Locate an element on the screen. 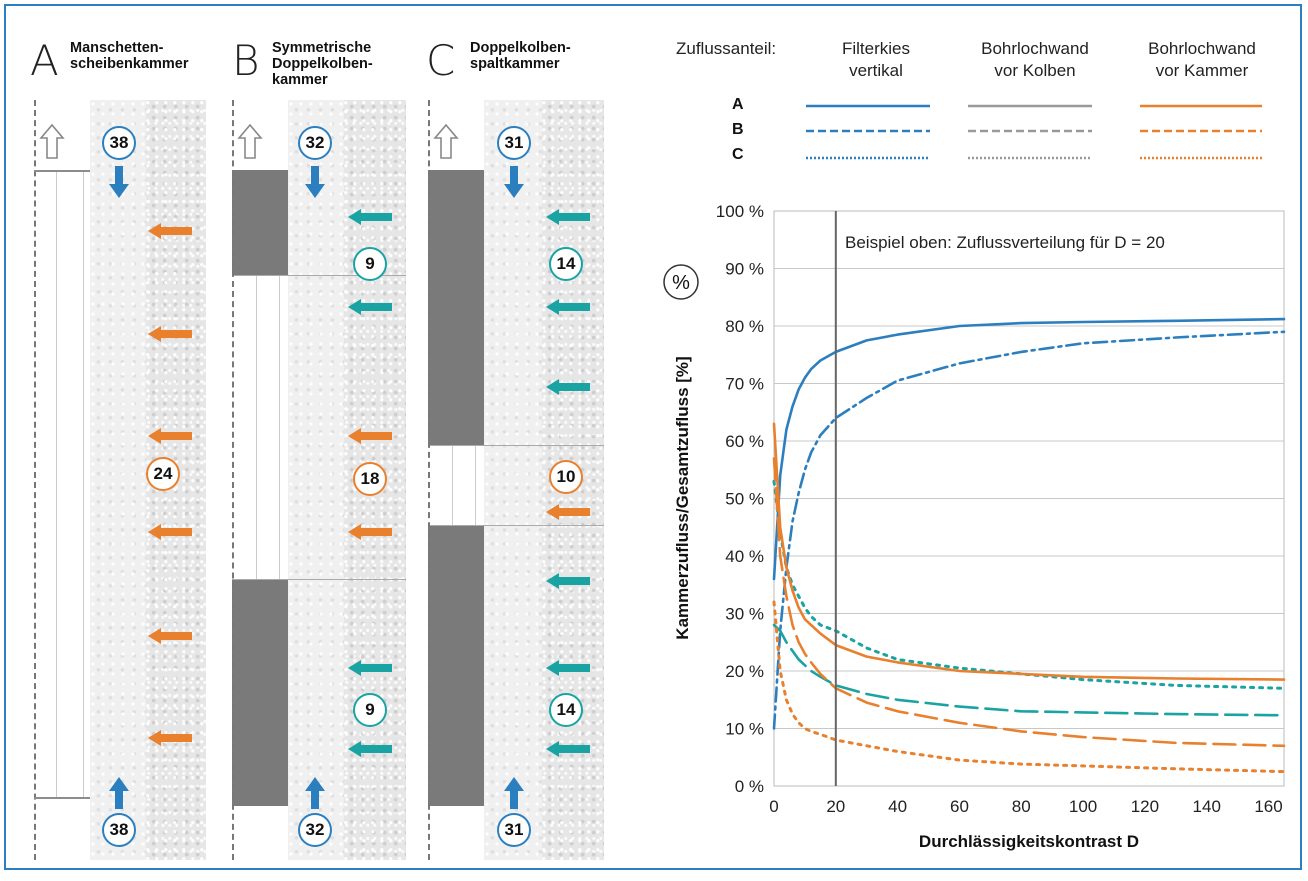 This screenshot has height=881, width=1308. panel-b-chamber-pipe is located at coordinates (268, 428).